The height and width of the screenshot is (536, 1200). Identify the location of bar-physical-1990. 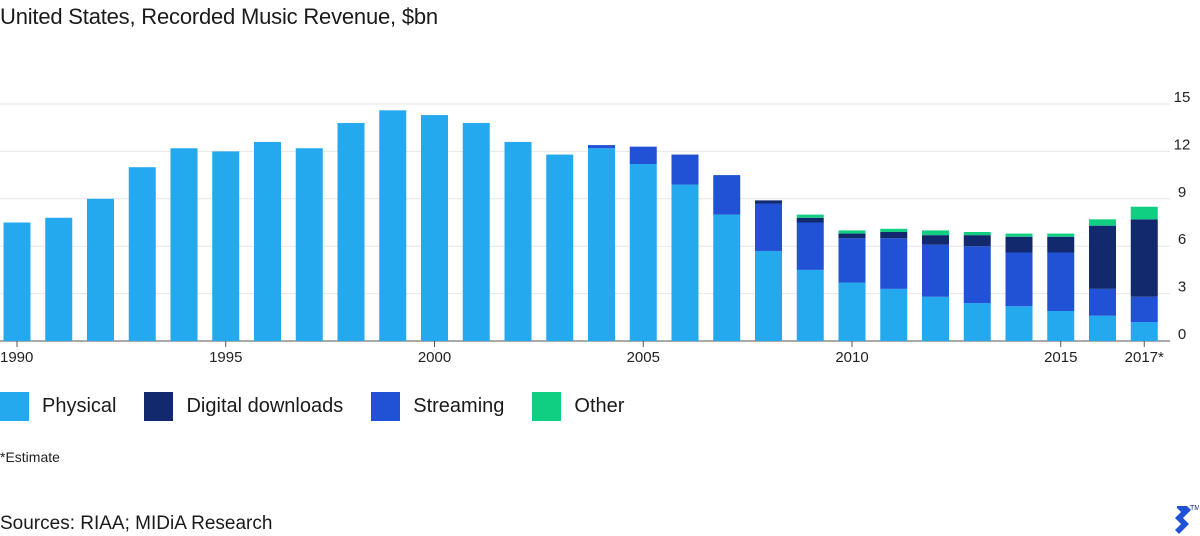
(17, 281).